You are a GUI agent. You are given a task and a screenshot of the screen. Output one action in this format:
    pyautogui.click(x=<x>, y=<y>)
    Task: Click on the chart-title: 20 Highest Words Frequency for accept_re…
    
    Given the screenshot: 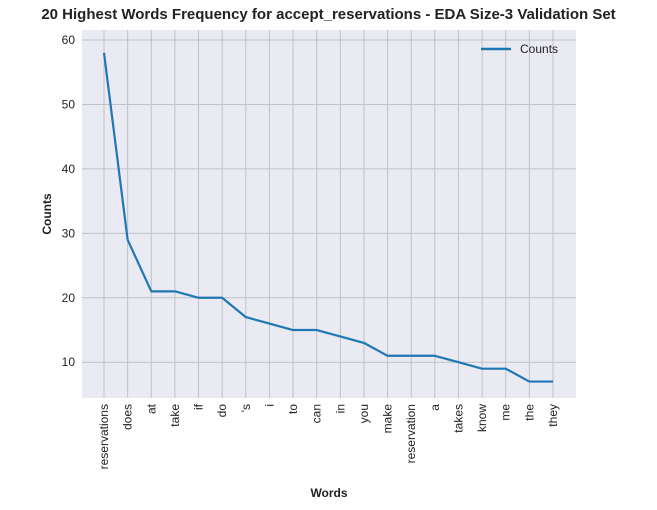 What is the action you would take?
    pyautogui.click(x=328, y=14)
    